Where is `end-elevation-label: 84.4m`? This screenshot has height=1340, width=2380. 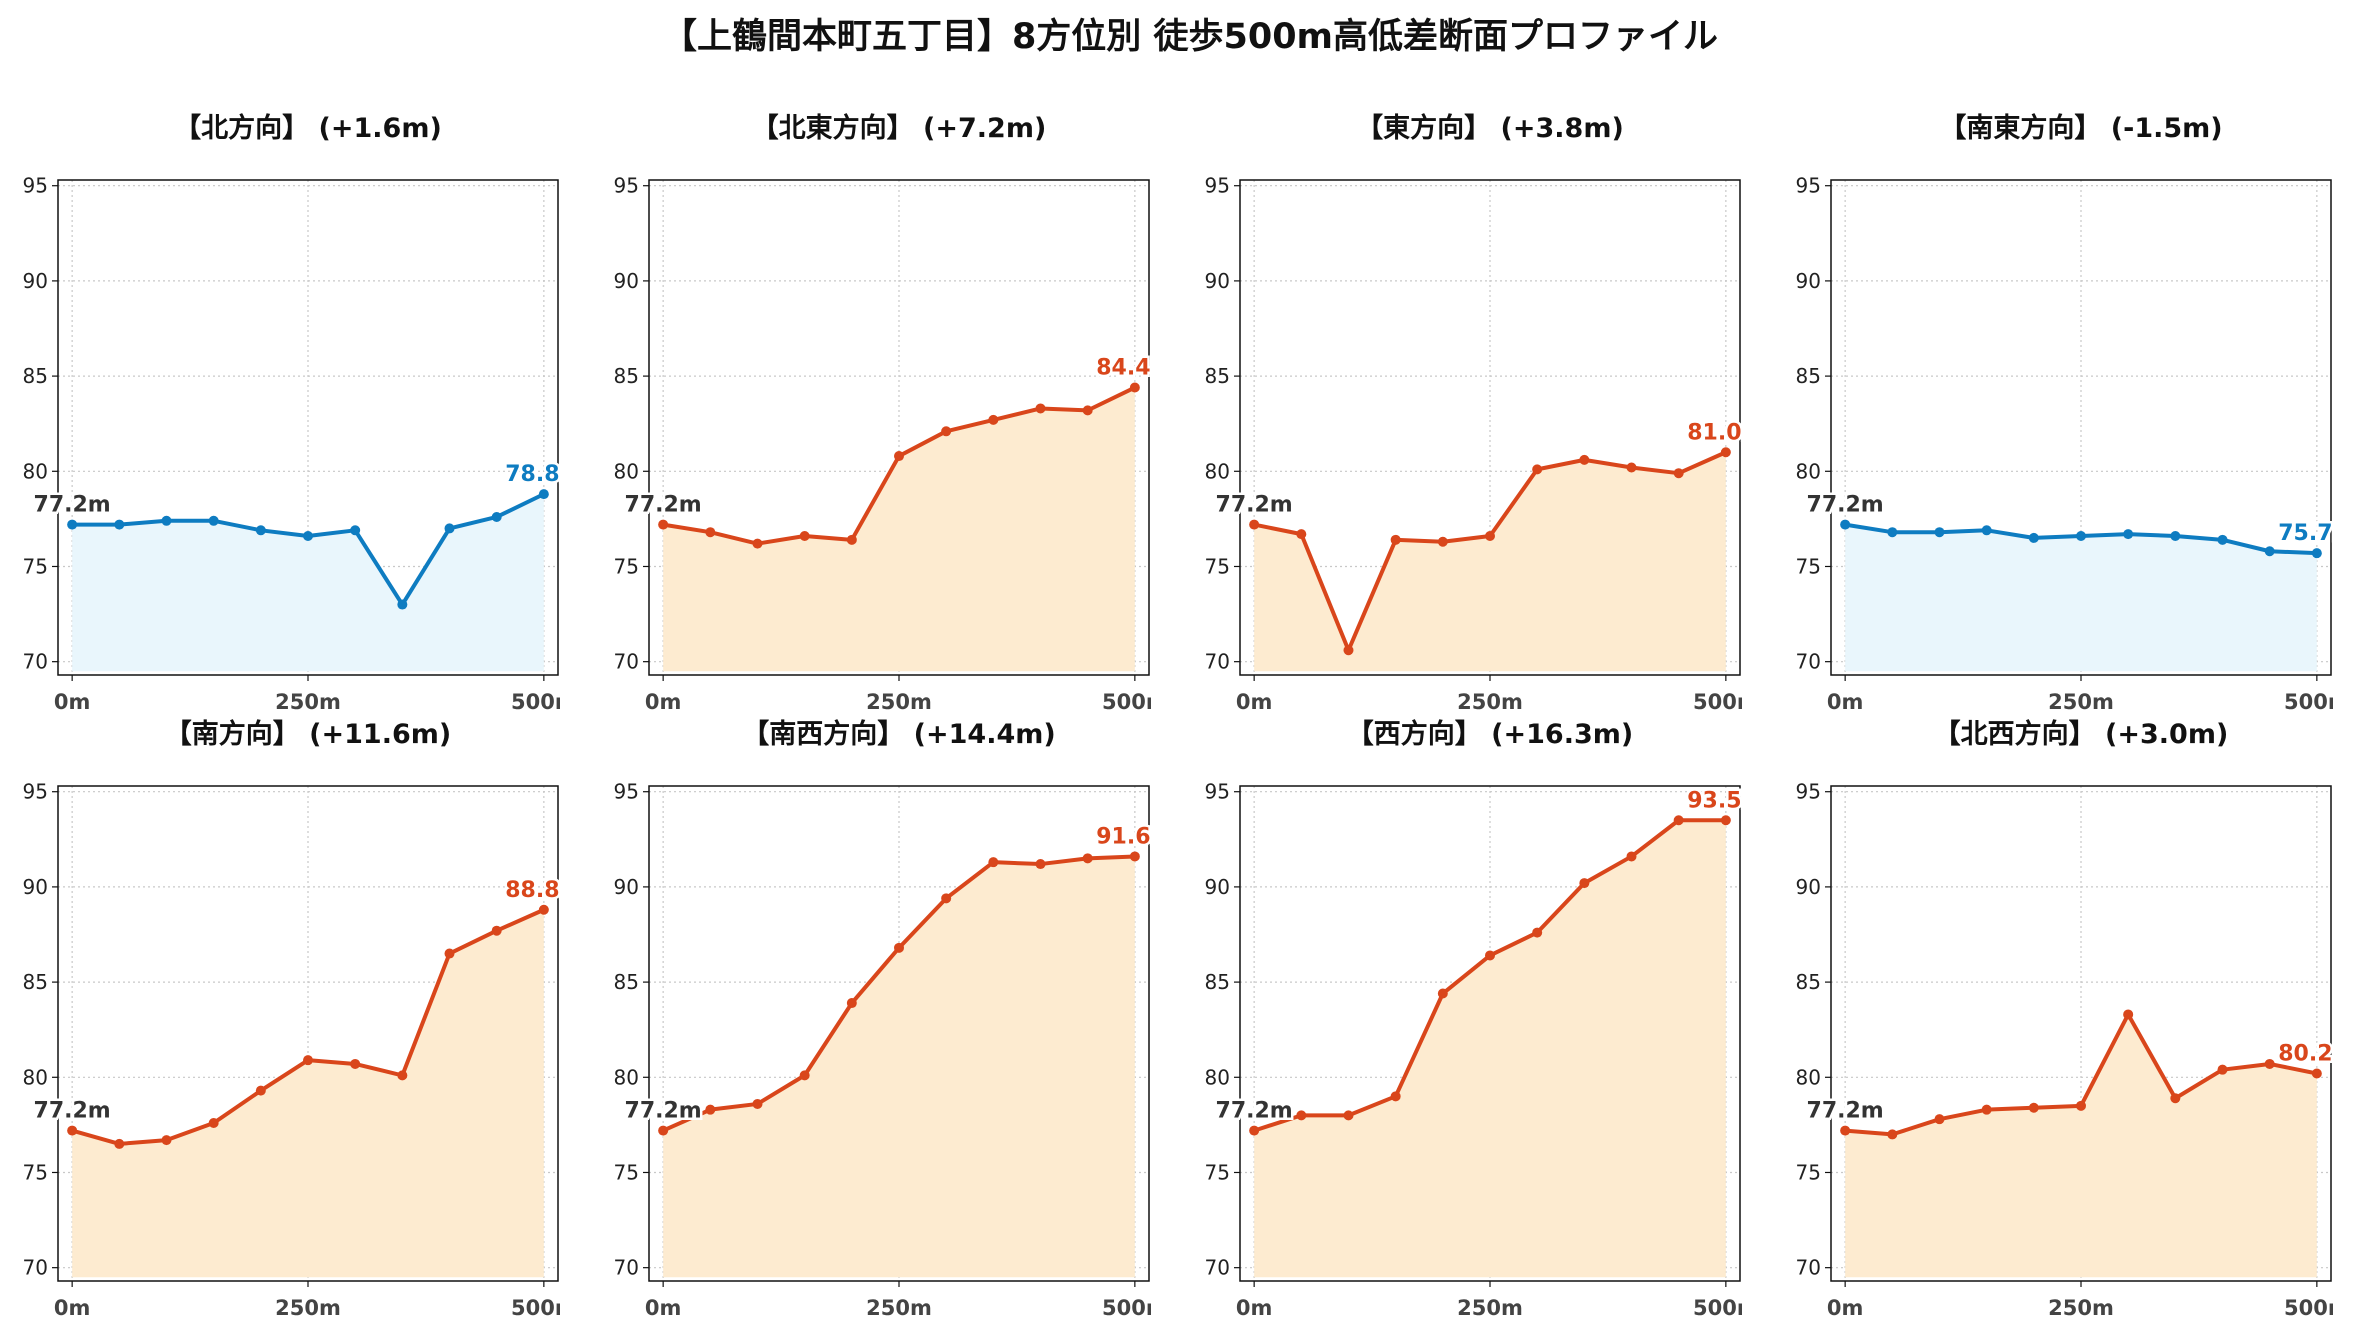
end-elevation-label: 84.4m is located at coordinates (1123, 368).